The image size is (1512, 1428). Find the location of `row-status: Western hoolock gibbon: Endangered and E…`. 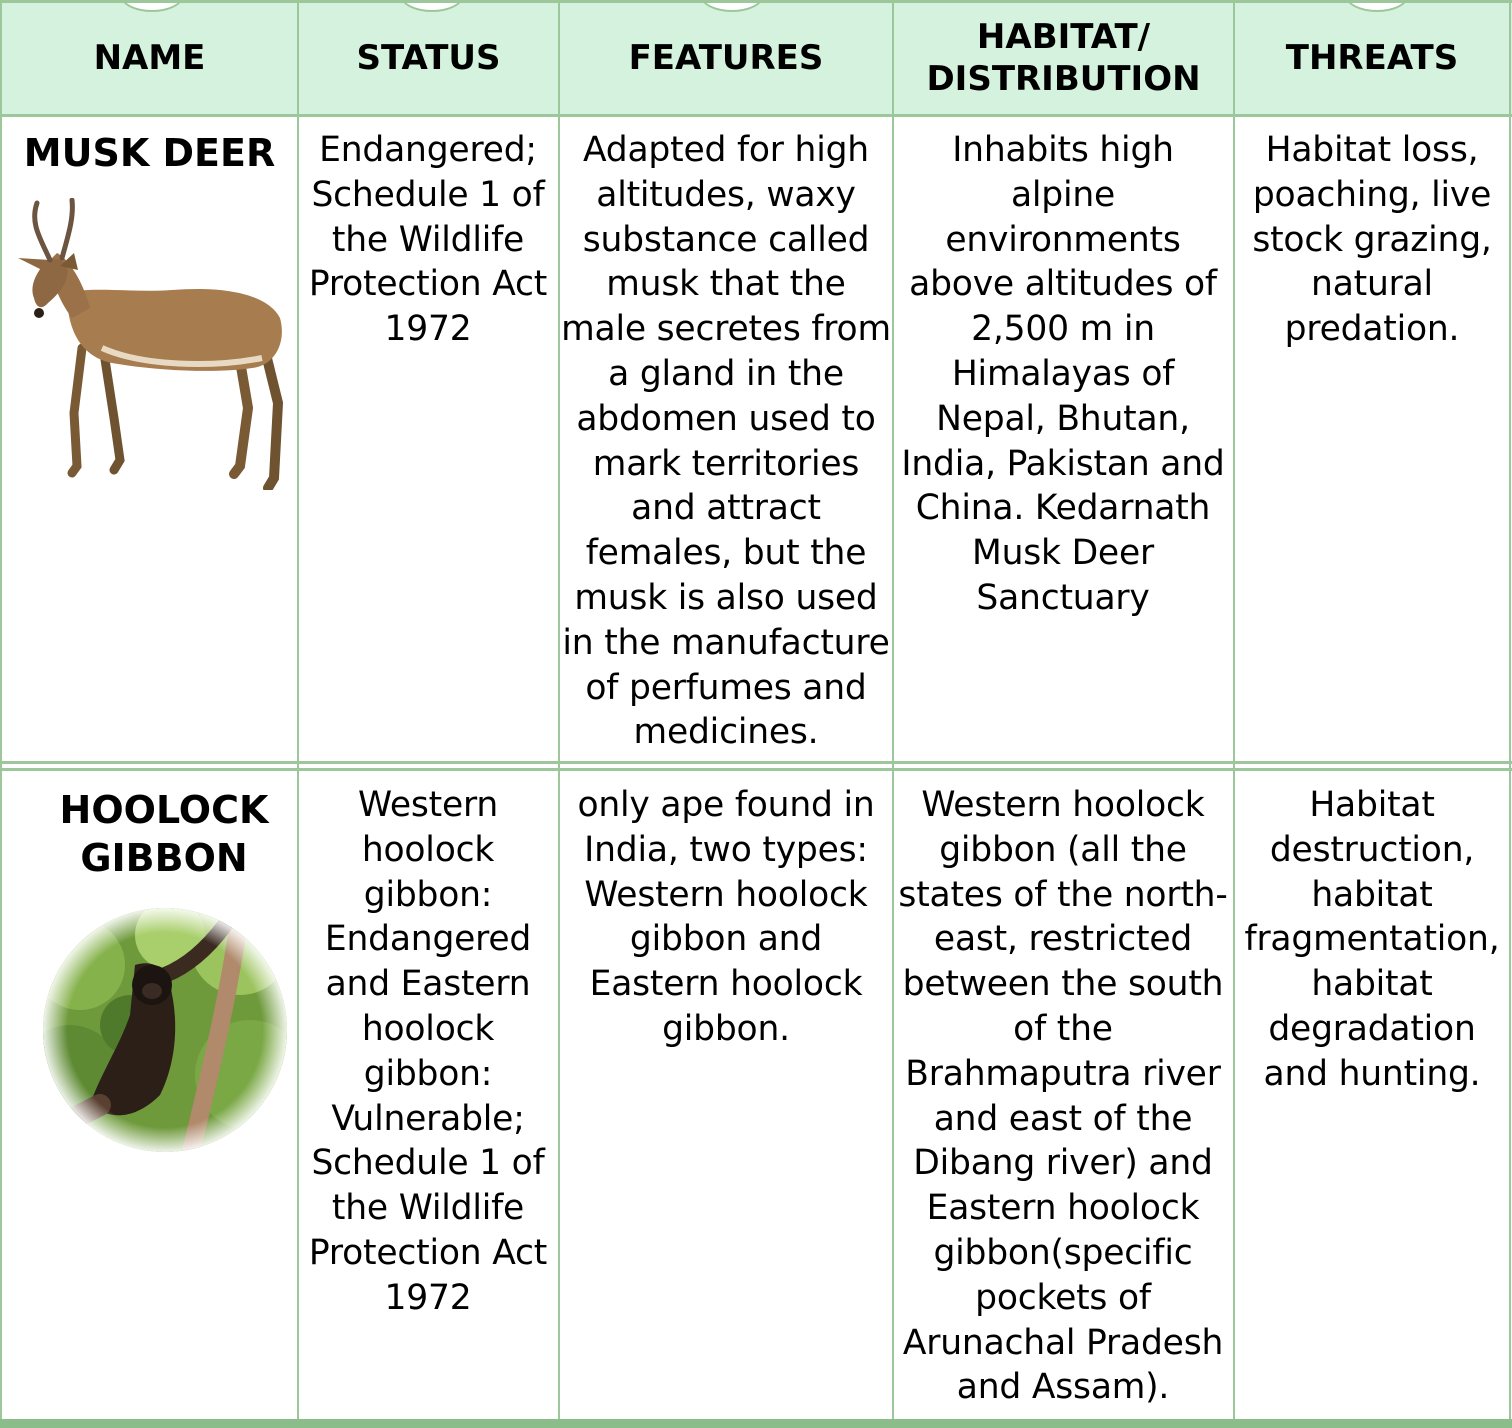

row-status: Western hoolock gibbon: Endangered and E… is located at coordinates (428, 1051).